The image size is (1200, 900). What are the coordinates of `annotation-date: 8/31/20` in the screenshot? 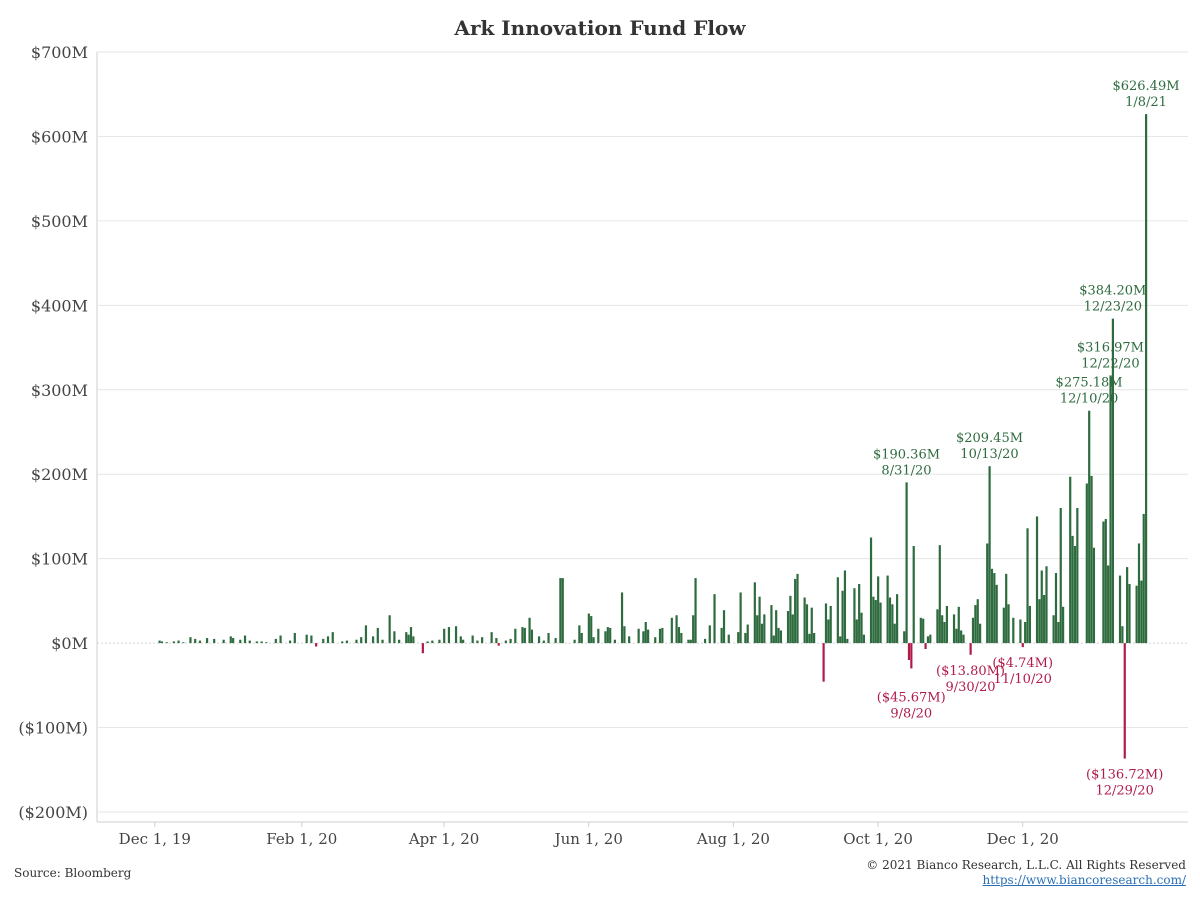 It's located at (906, 470).